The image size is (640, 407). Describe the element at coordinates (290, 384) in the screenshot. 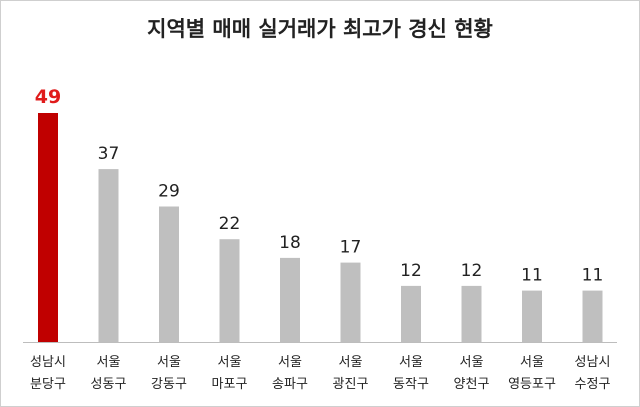

I see `category-label: 송파구` at that location.